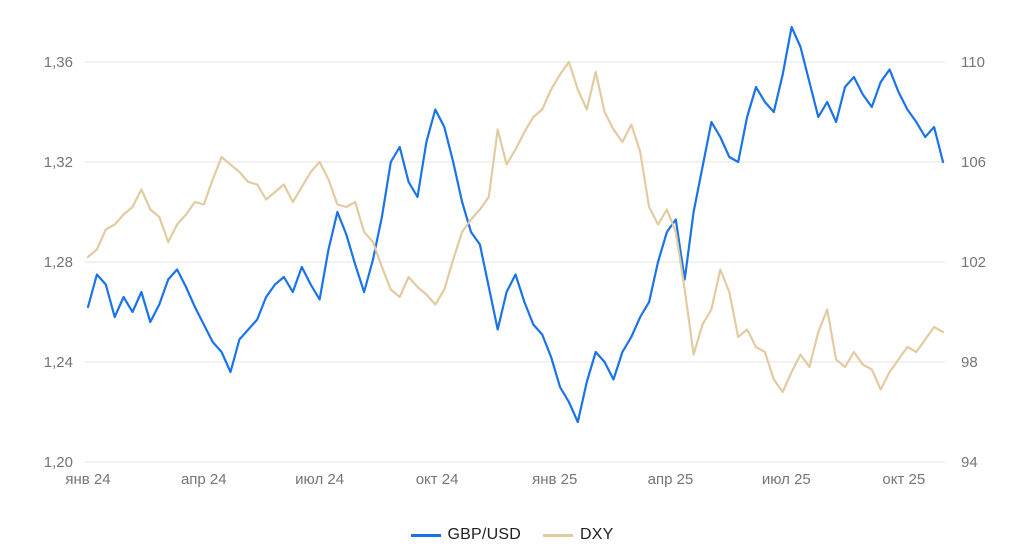 Image resolution: width=1024 pixels, height=559 pixels. I want to click on y-right-tick-label: 102, so click(973, 262).